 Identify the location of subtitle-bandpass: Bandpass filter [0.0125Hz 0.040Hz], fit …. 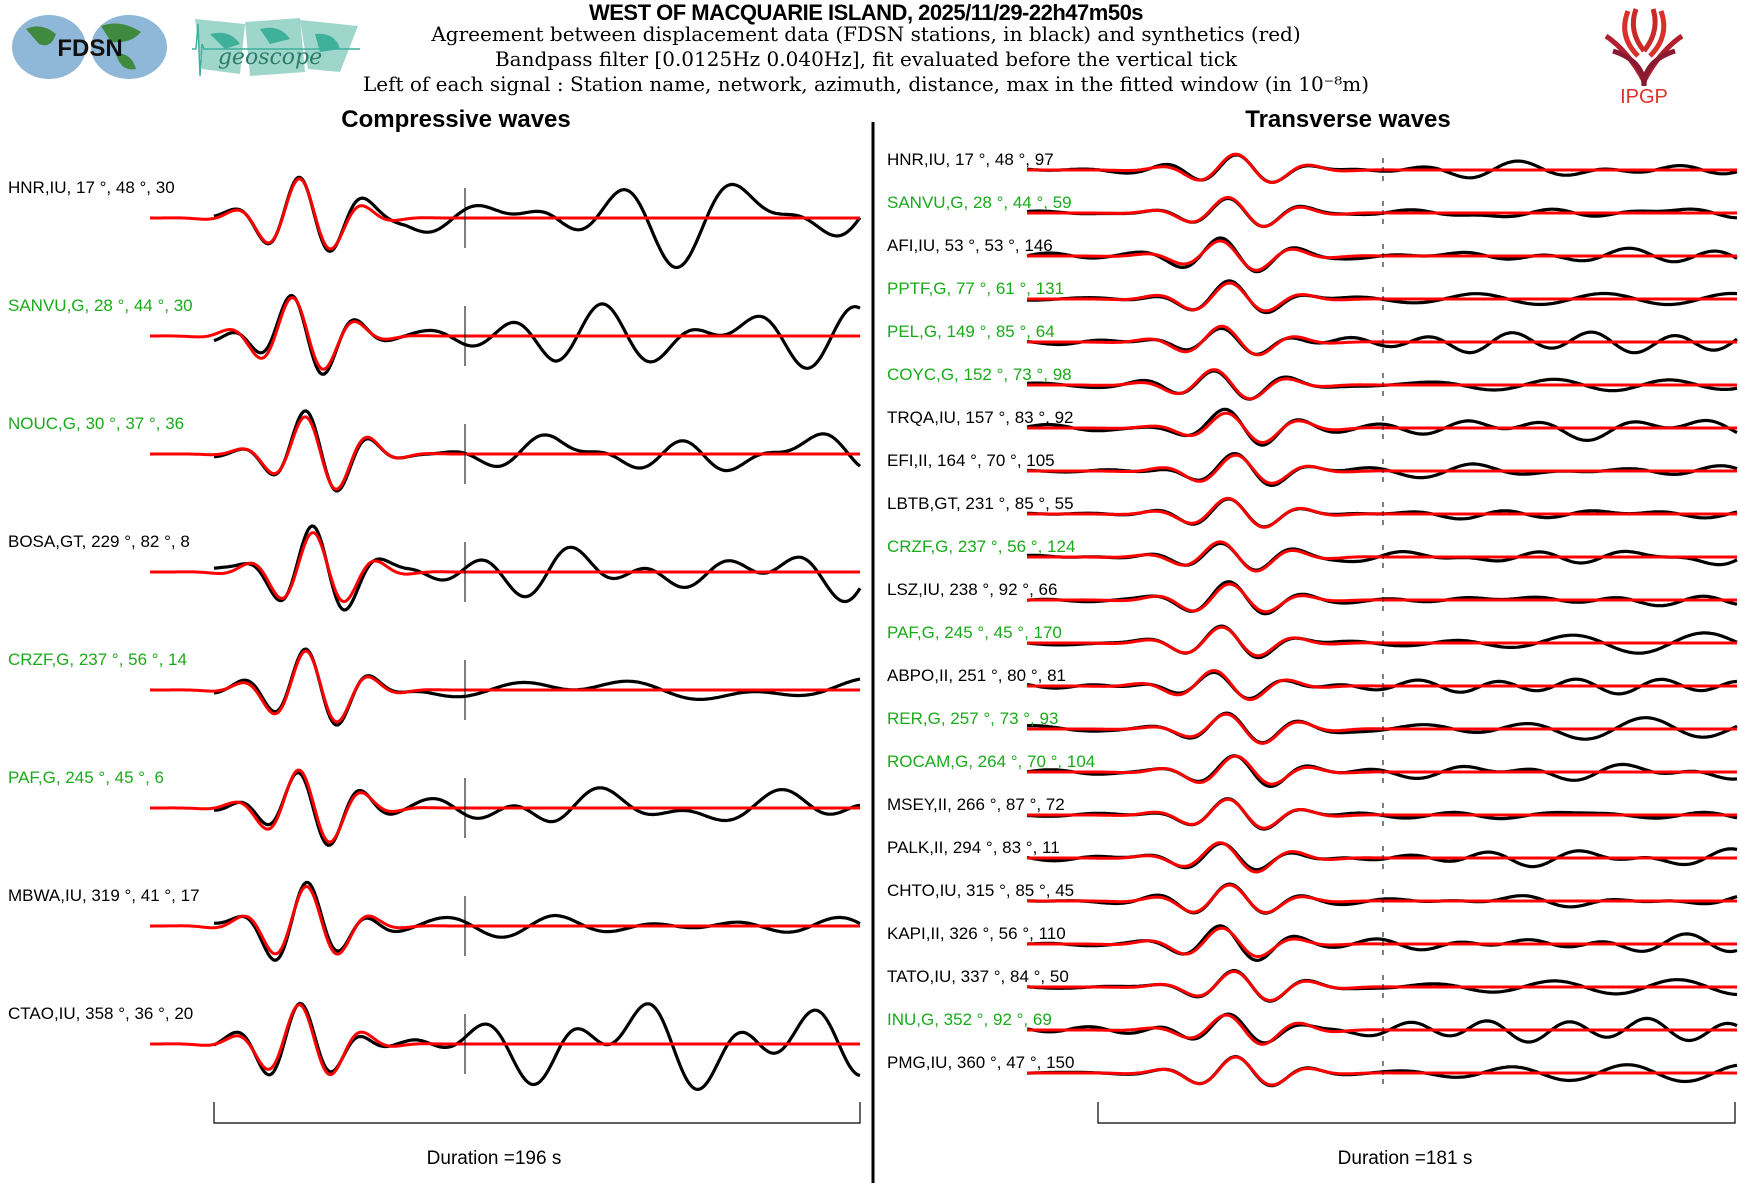
(866, 59).